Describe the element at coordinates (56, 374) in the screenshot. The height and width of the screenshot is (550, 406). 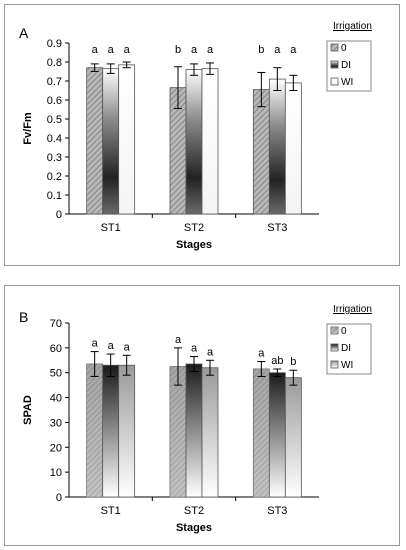
I see `y-tick-label: 50` at that location.